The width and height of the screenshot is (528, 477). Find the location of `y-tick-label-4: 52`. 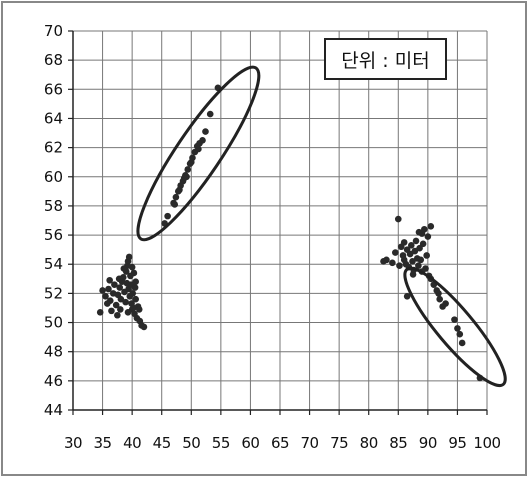

y-tick-label-4: 52 is located at coordinates (53, 293).